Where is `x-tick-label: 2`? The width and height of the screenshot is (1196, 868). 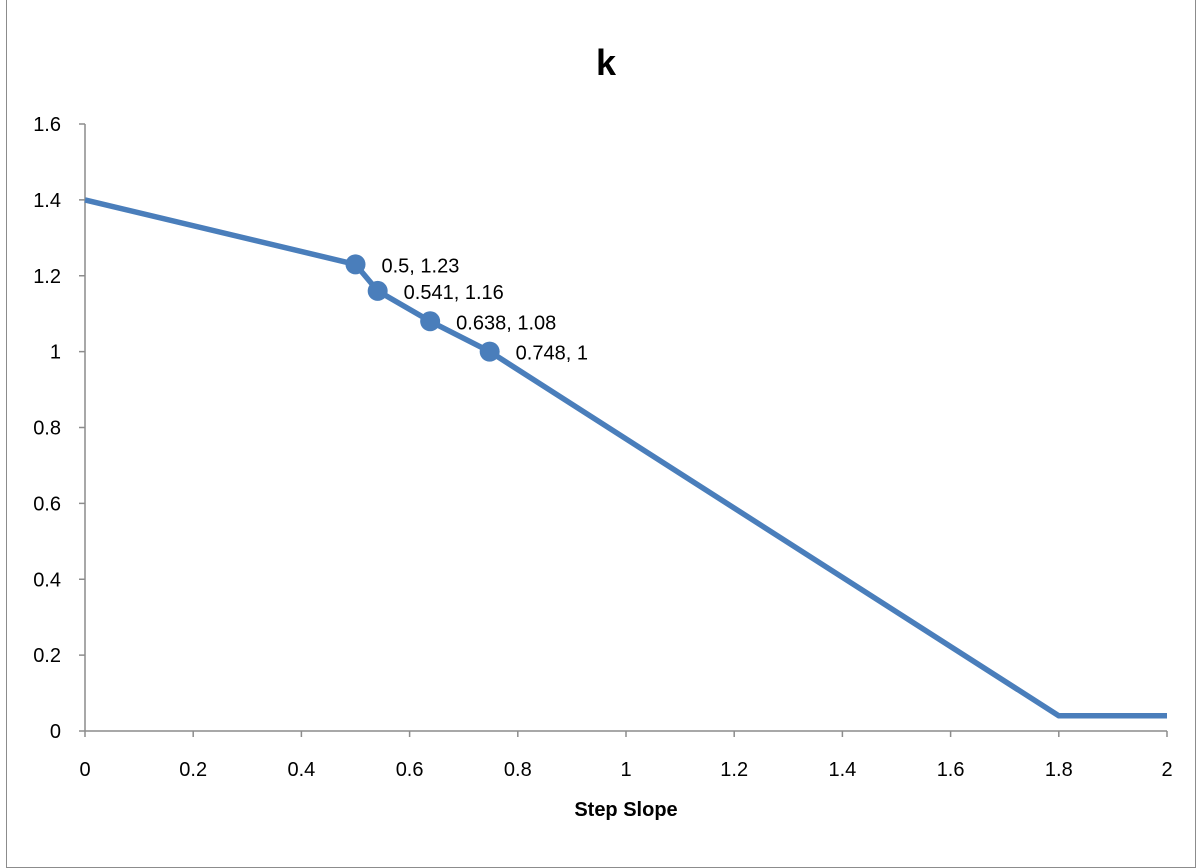 x-tick-label: 2 is located at coordinates (1166, 770).